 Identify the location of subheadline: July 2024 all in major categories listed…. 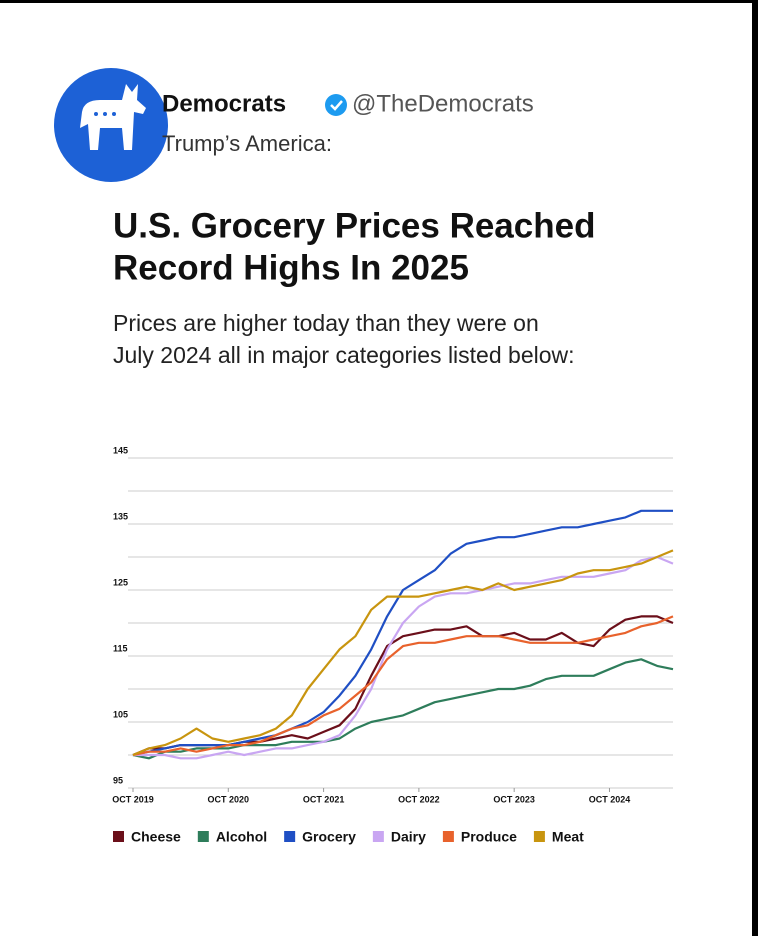
(344, 355).